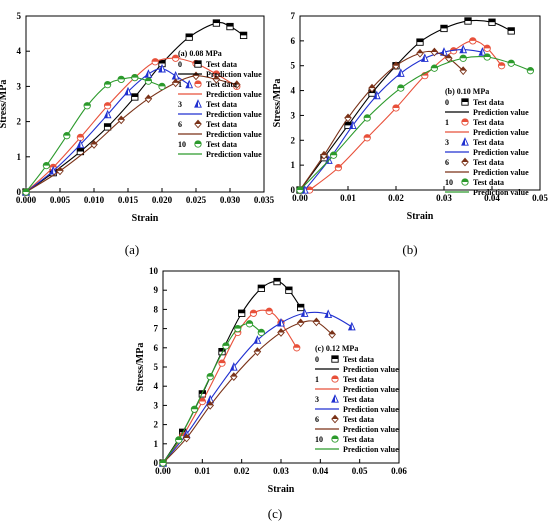 This screenshot has width=550, height=525. Describe the element at coordinates (156, 309) in the screenshot. I see `y-tick-label: 8` at that location.